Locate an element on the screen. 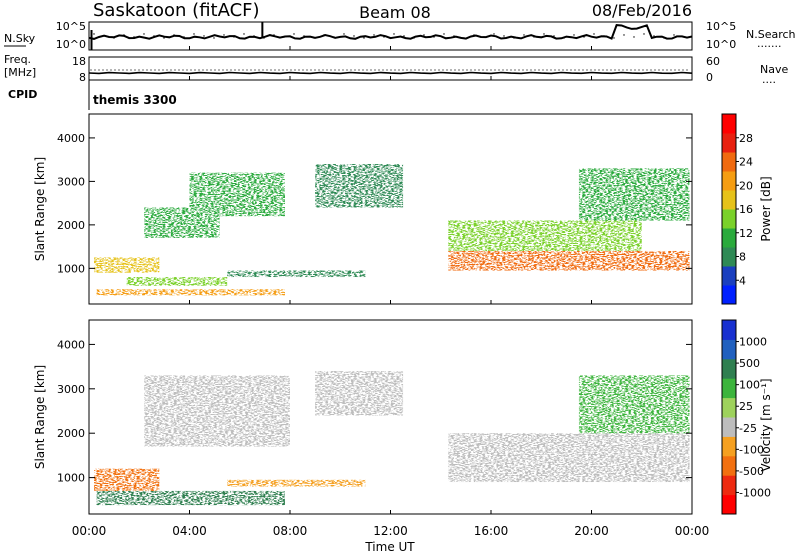 The height and width of the screenshot is (554, 800). time-tick-label: 08:00 is located at coordinates (290, 531).